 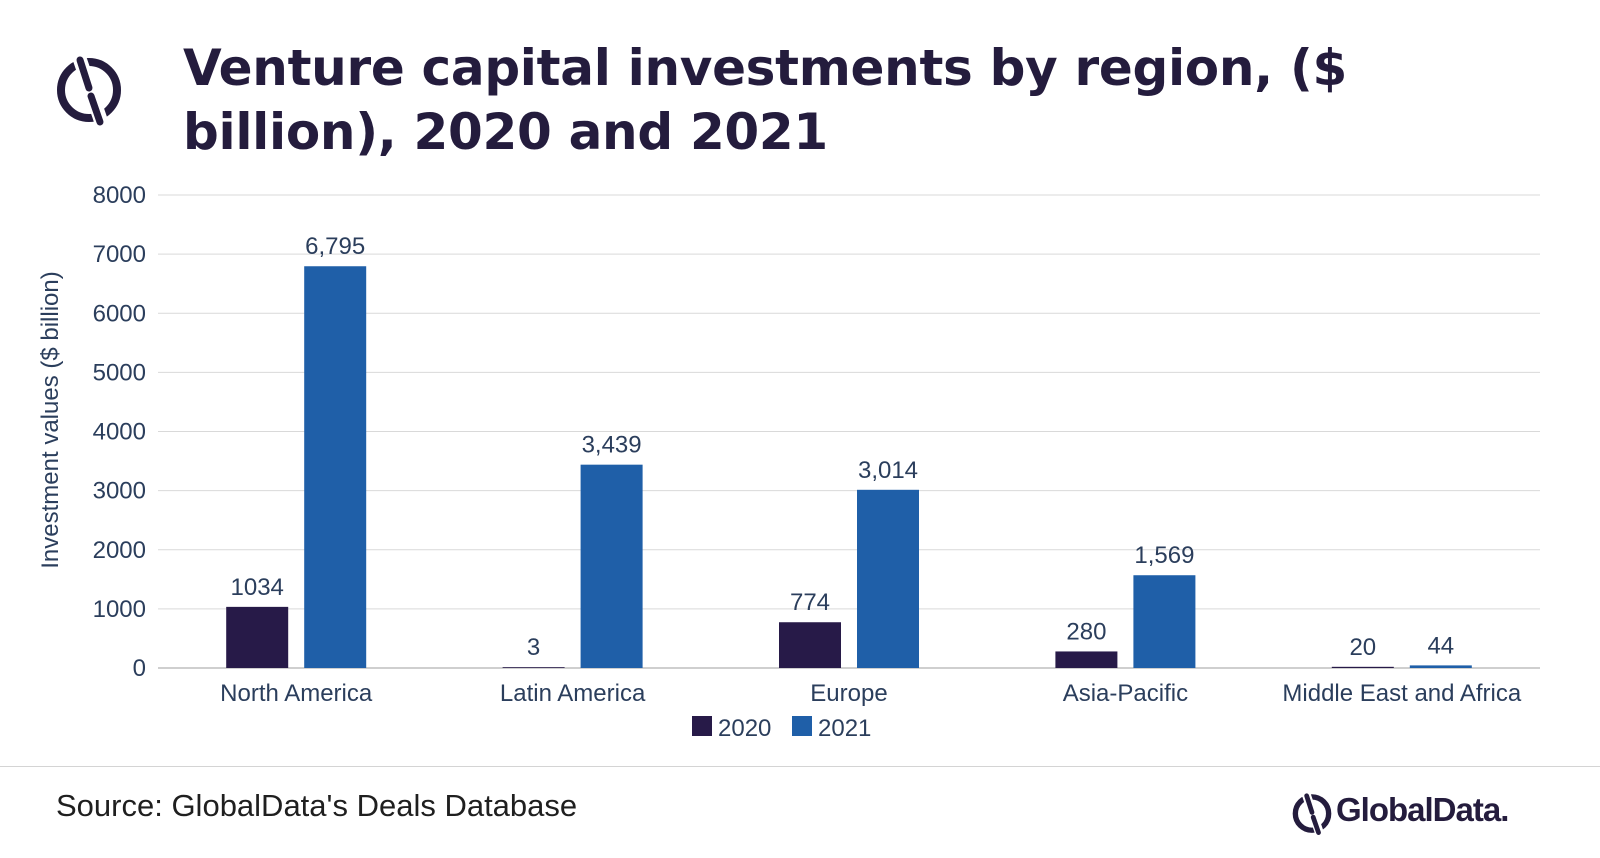 What do you see at coordinates (317, 805) in the screenshot?
I see `source-note: Source: GlobalData's Deals Database` at bounding box center [317, 805].